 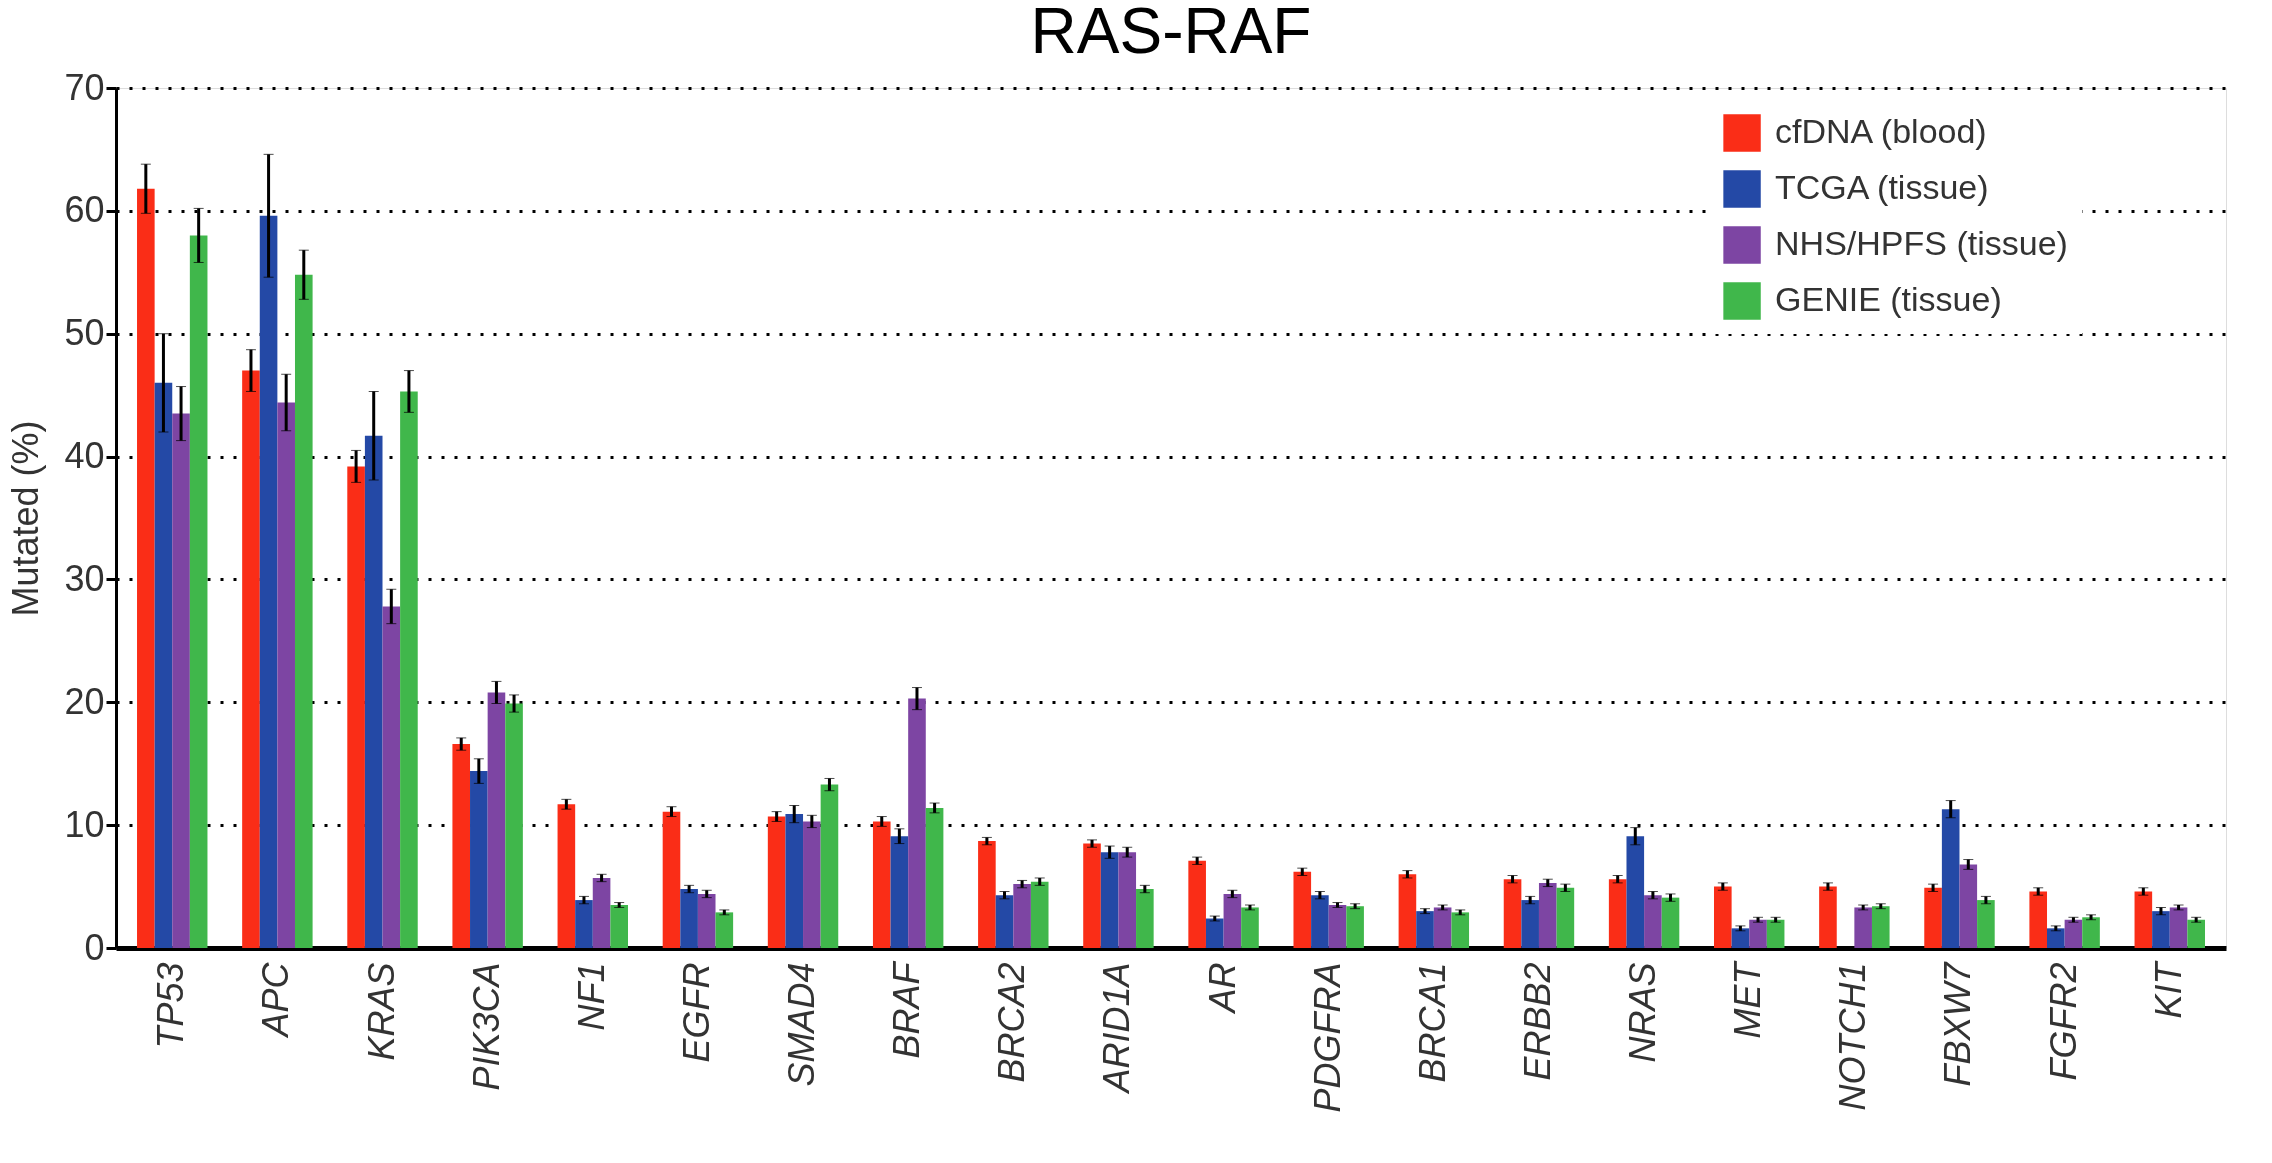 What do you see at coordinates (2063, 1021) in the screenshot?
I see `x-tick-label: FGFR2` at bounding box center [2063, 1021].